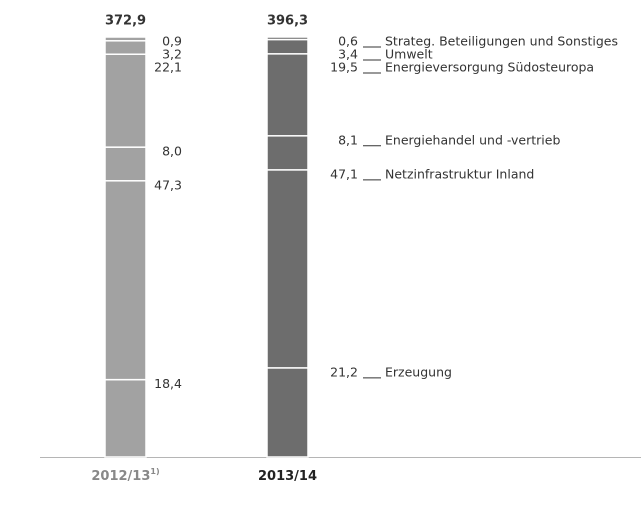 Image resolution: width=641 pixels, height=511 pixels. What do you see at coordinates (172, 54) in the screenshot?
I see `value-label: 3,2` at bounding box center [172, 54].